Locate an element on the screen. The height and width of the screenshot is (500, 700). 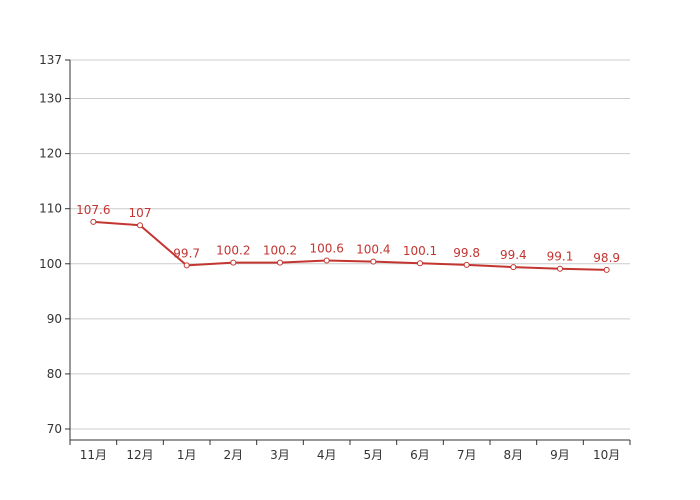
y-tick-label: 137 is located at coordinates (50, 60).